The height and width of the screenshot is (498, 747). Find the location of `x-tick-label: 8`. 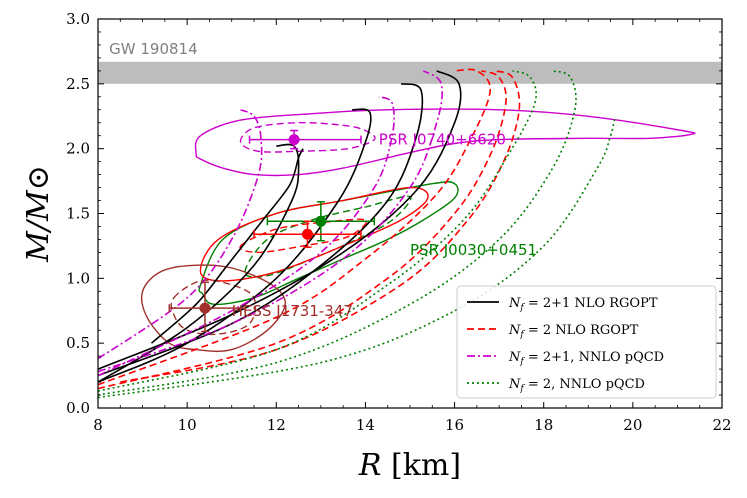

x-tick-label: 8 is located at coordinates (98, 425).